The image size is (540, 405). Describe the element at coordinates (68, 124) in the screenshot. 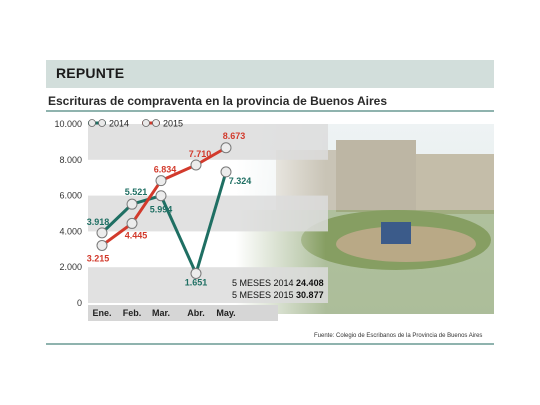

I see `y-tick-label: 10.000` at that location.